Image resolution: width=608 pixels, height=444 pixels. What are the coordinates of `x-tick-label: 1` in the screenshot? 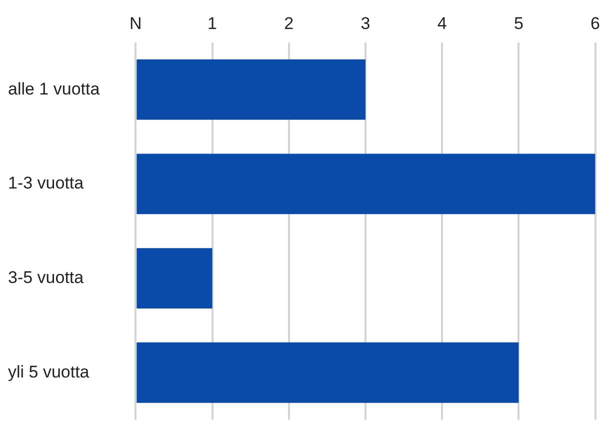 It's located at (213, 23).